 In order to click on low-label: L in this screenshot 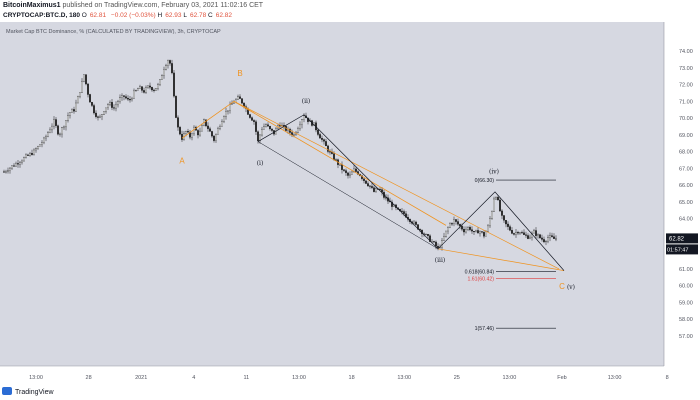, I will do `click(185, 15)`.